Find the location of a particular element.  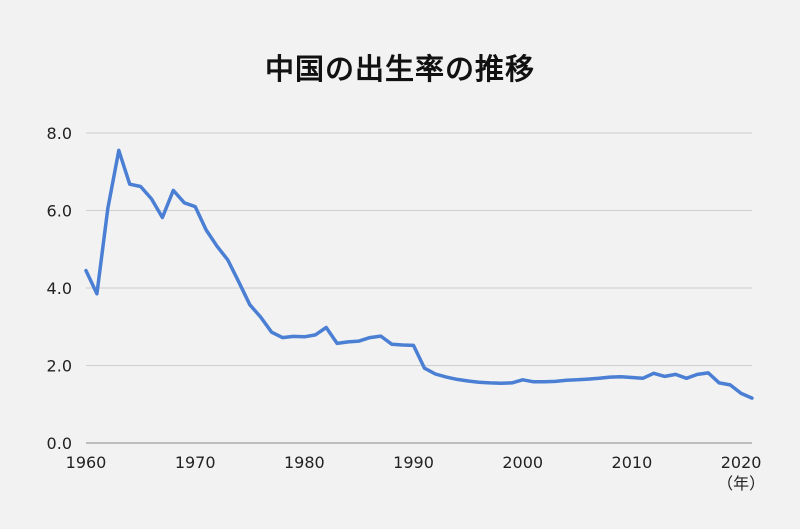

x-tick-label: 1990 is located at coordinates (413, 462).